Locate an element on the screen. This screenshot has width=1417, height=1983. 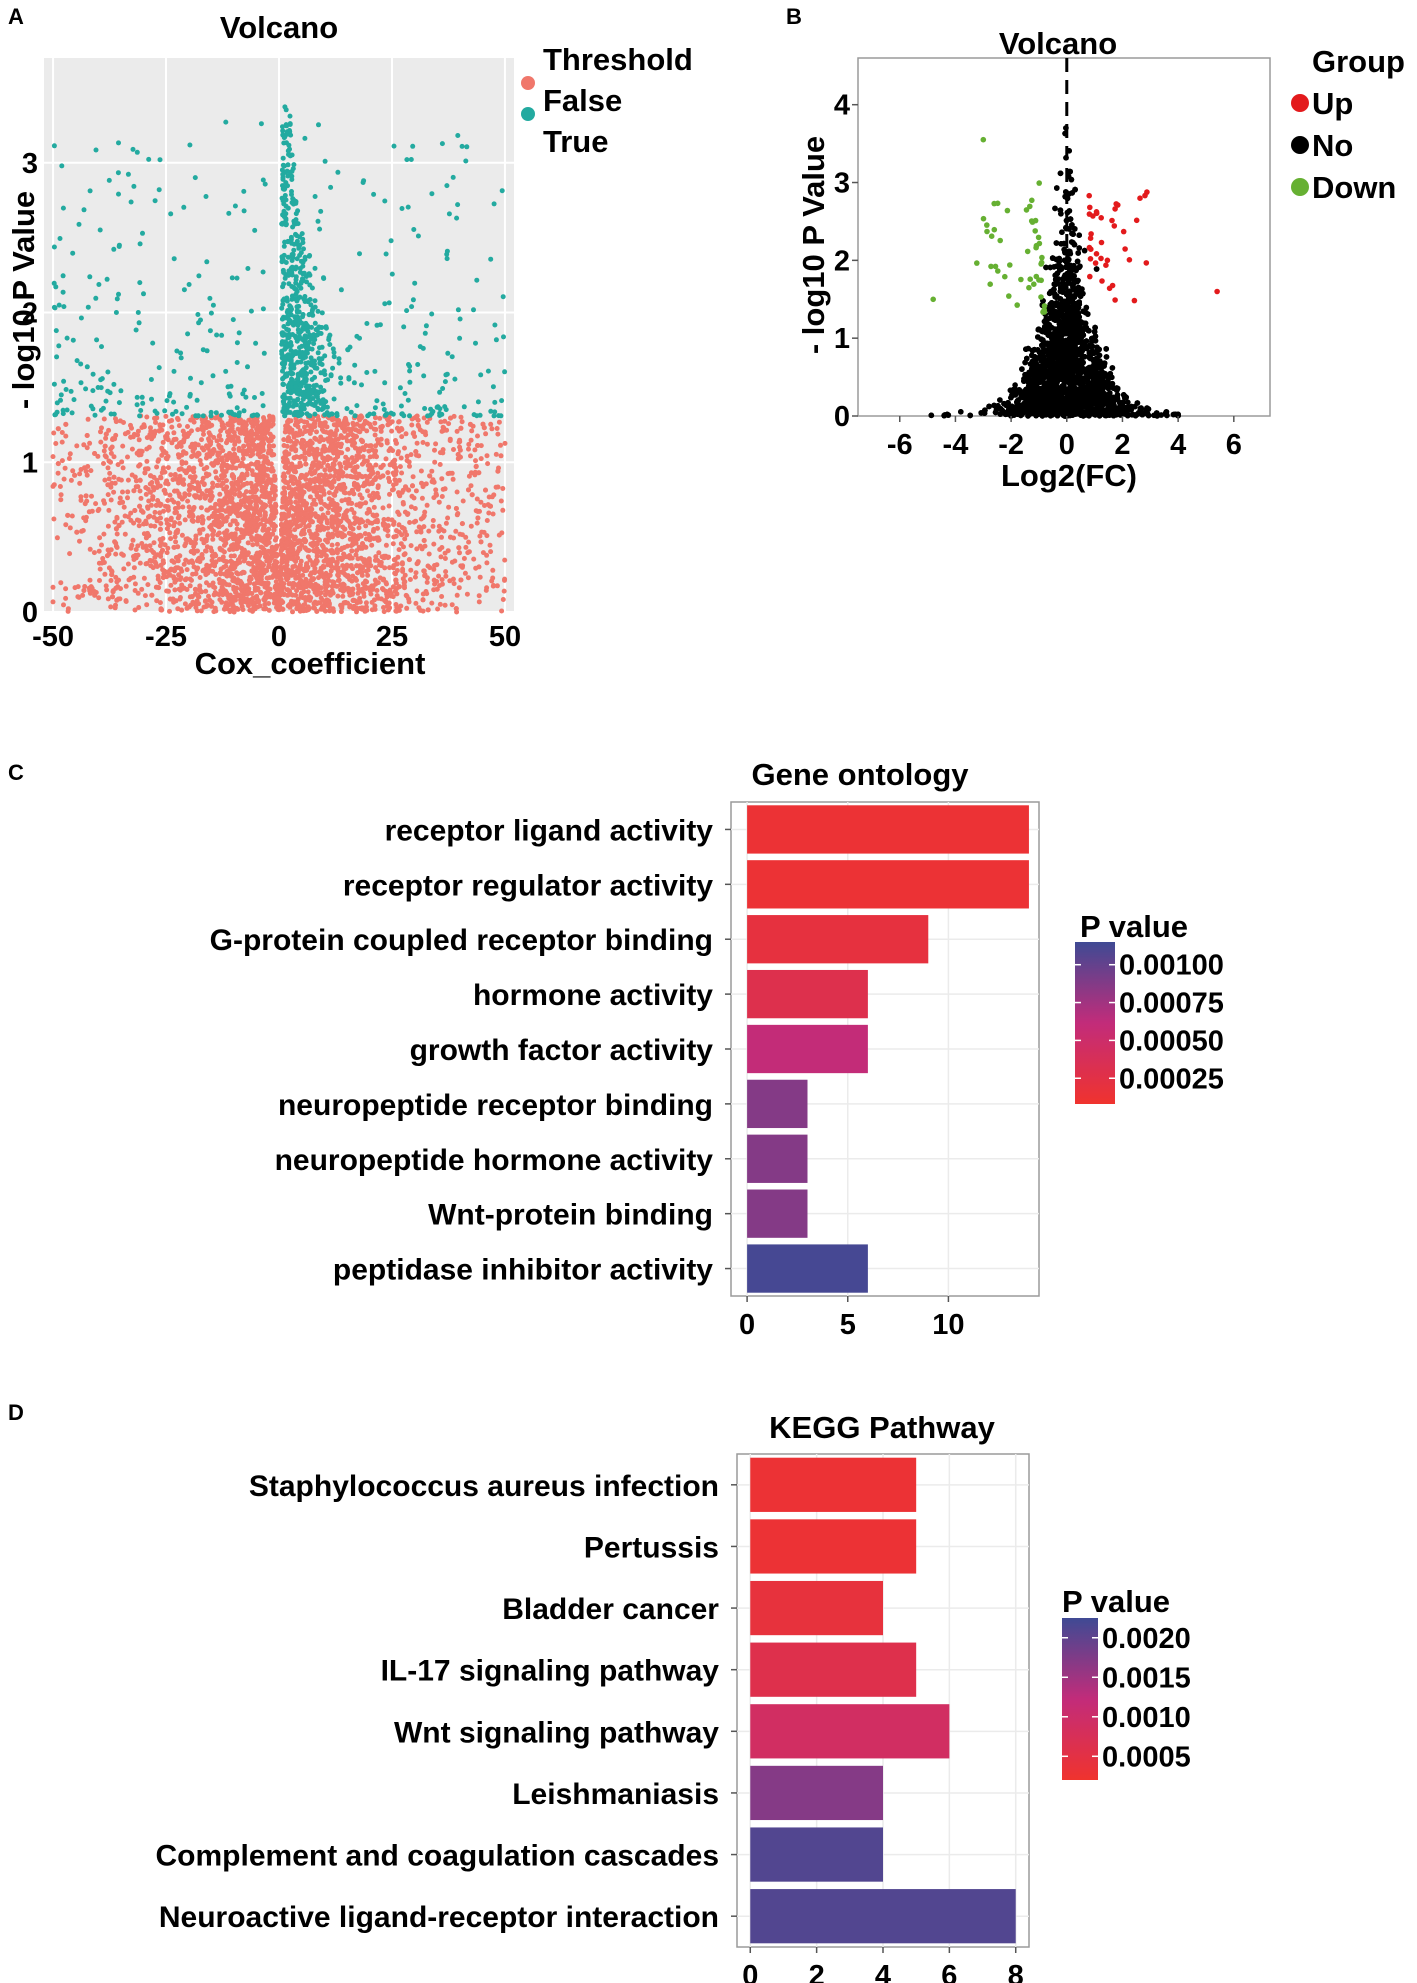
panel-letter-c: C is located at coordinates (16, 772).